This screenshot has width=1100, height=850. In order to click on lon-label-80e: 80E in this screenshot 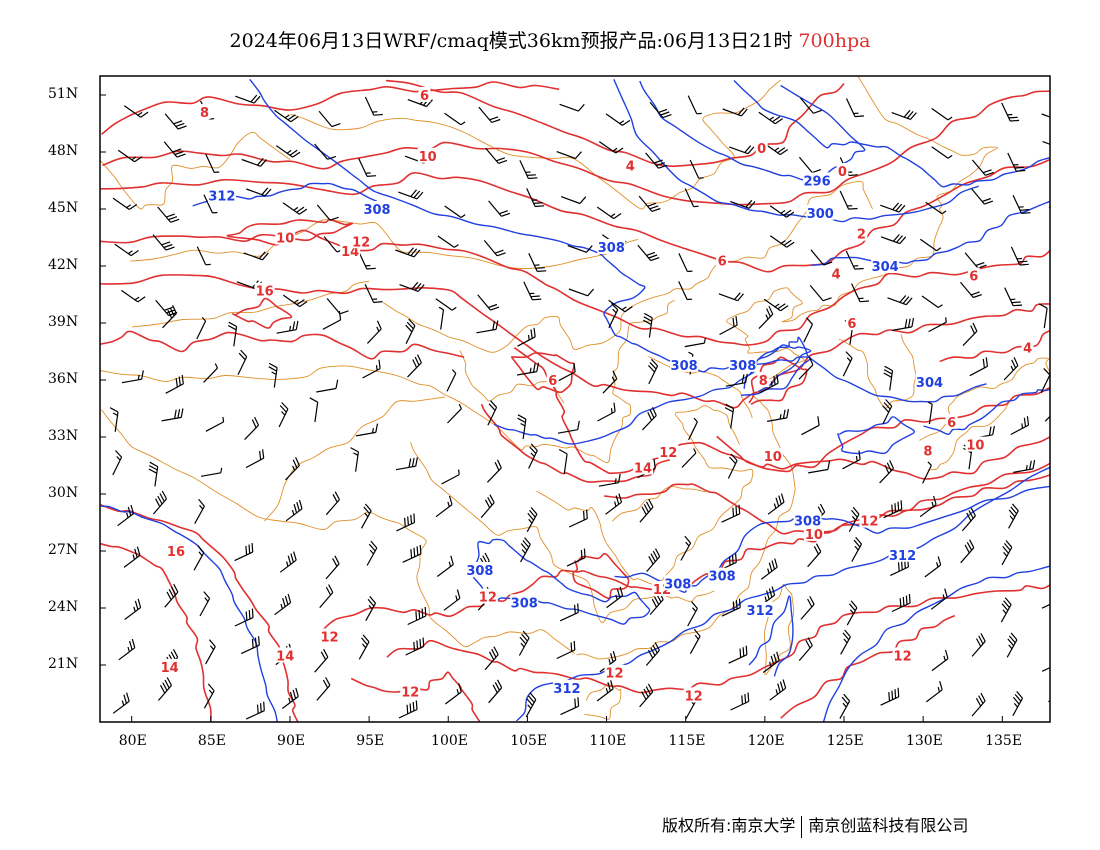, I will do `click(132, 741)`.